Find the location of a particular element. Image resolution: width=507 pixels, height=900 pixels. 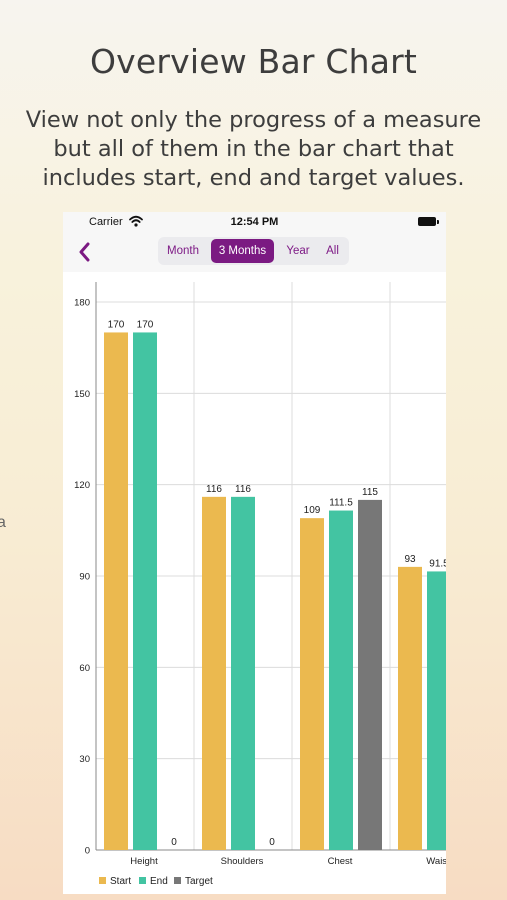

side-glyph: a is located at coordinates (3, 522).